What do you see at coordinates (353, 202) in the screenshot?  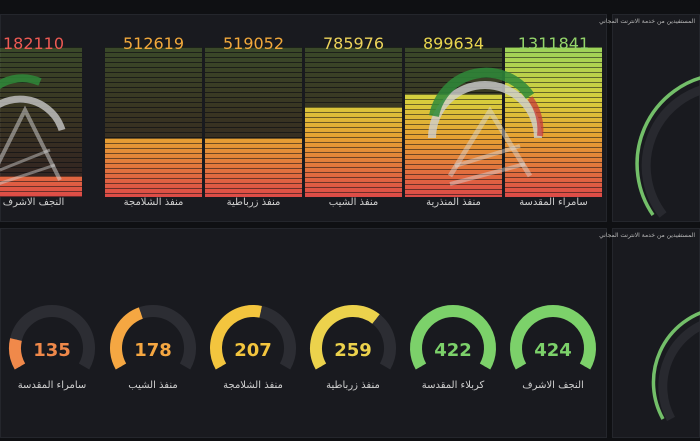 I see `bar-label: منفذ الشيب` at bounding box center [353, 202].